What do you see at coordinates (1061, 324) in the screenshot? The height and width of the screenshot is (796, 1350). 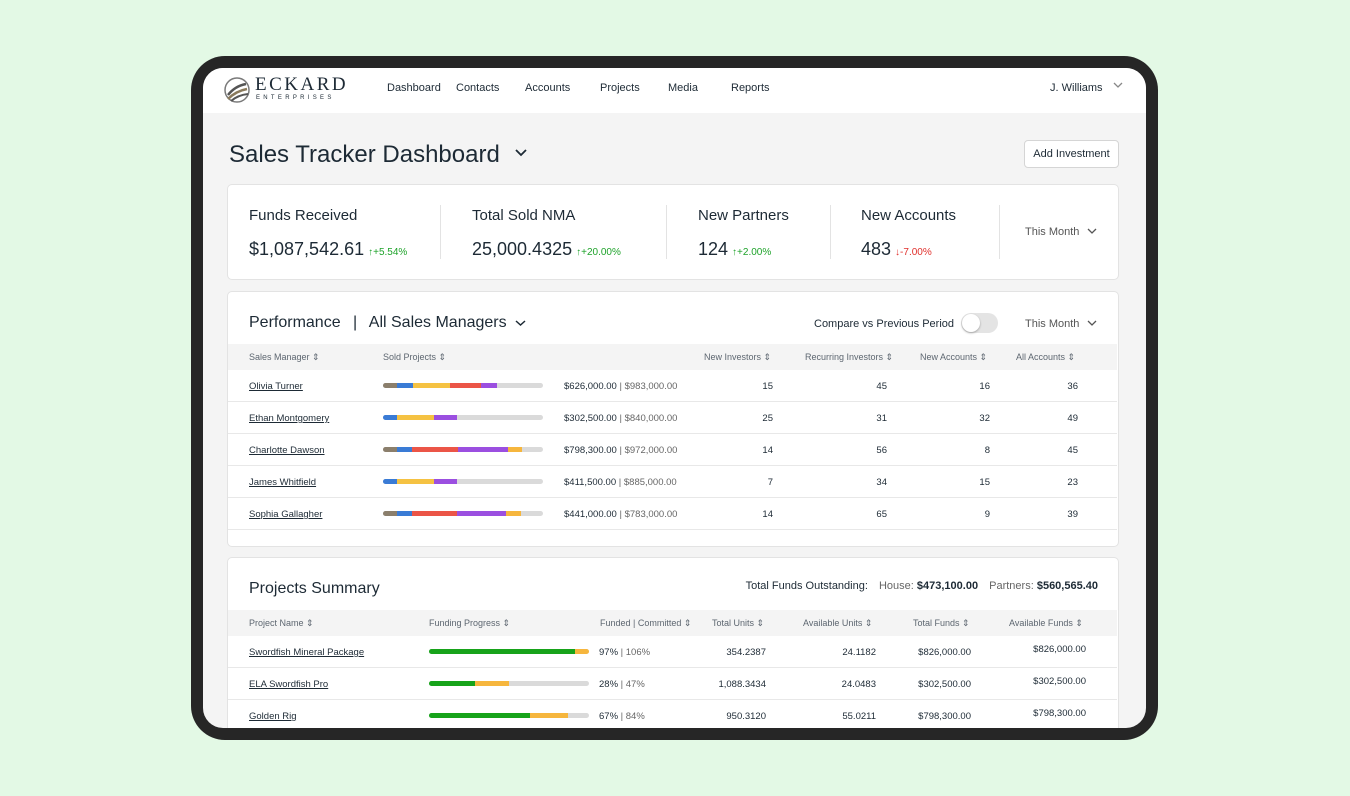 I see `performance-period-select: This Month` at bounding box center [1061, 324].